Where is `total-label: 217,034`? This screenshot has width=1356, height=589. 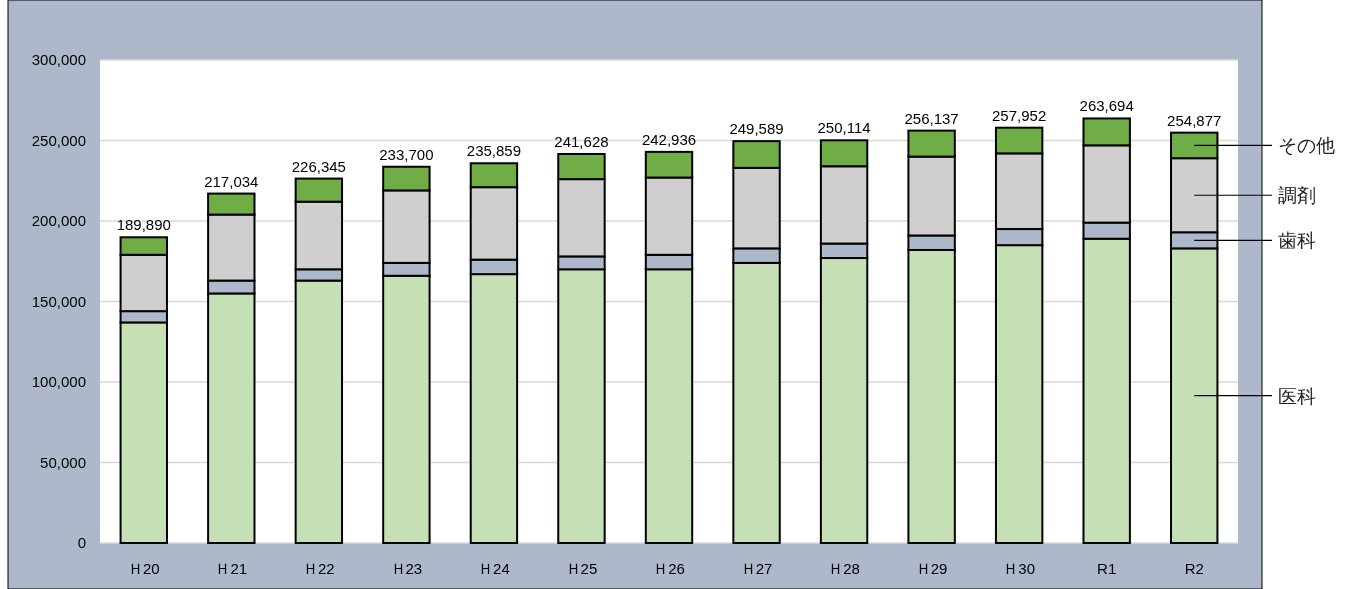
total-label: 217,034 is located at coordinates (231, 181).